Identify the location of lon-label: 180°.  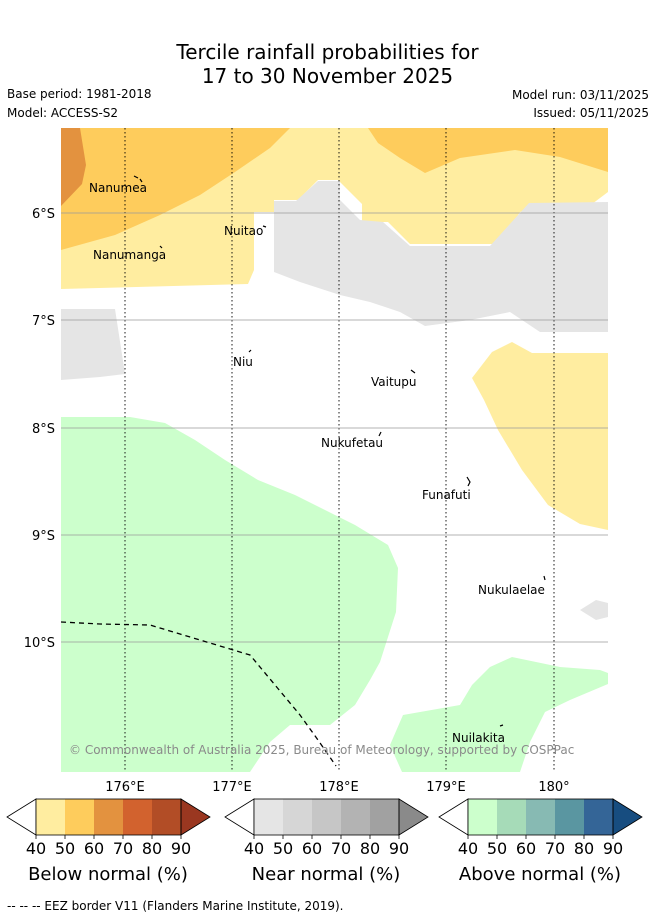
(553, 787).